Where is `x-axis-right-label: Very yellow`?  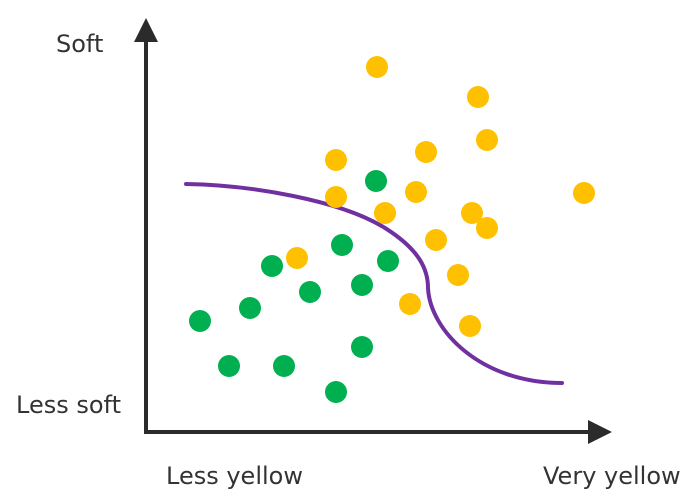 x-axis-right-label: Very yellow is located at coordinates (612, 476).